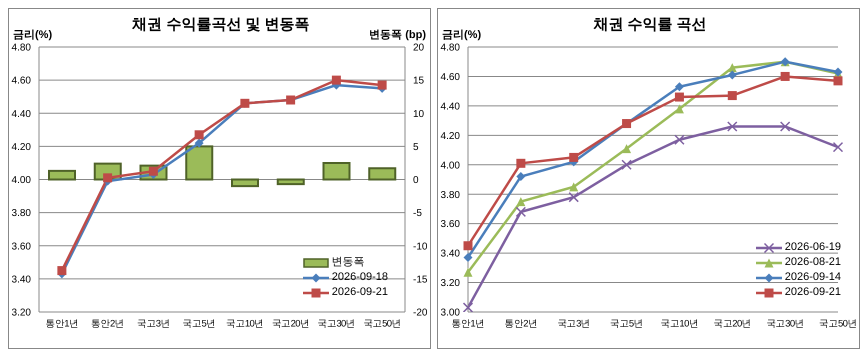  Describe the element at coordinates (419, 81) in the screenshot. I see `y2-tick-label: 15` at that location.